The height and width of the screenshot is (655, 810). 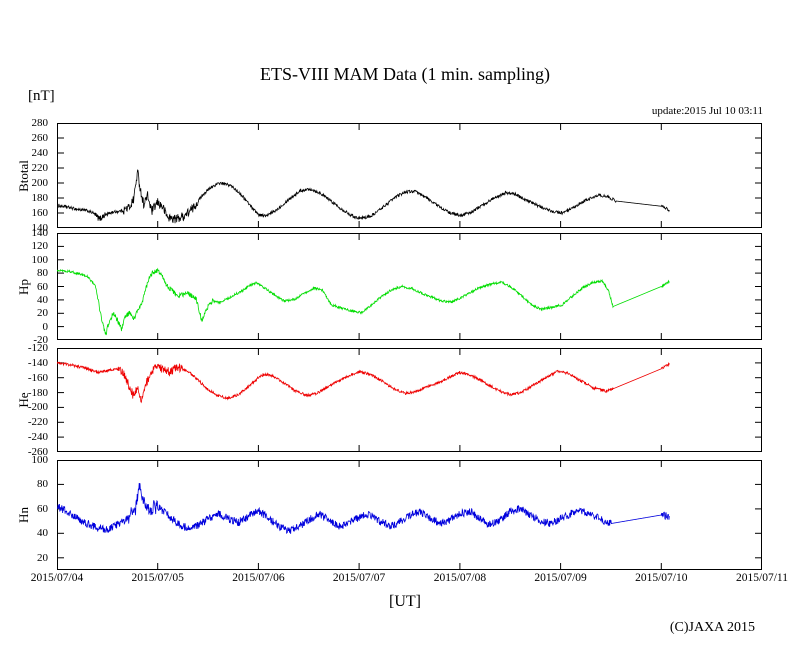 What do you see at coordinates (37, 407) in the screenshot?
I see `y-tick-label: -200` at bounding box center [37, 407].